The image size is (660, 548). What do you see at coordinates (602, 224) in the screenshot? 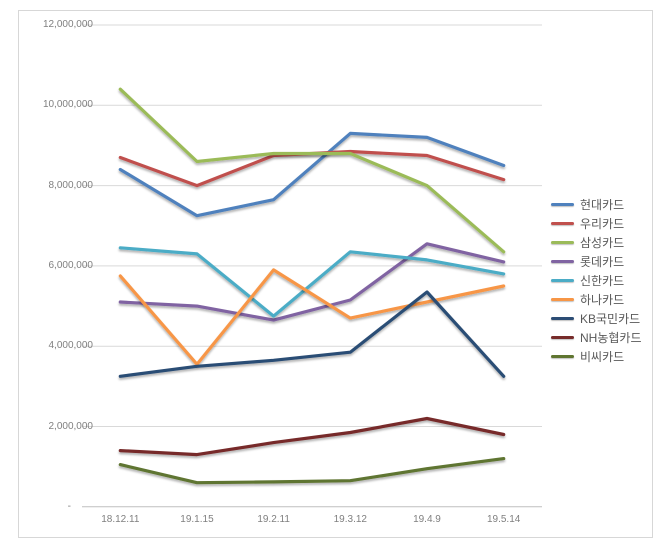
I see `legend-label: 우리카드` at bounding box center [602, 224].